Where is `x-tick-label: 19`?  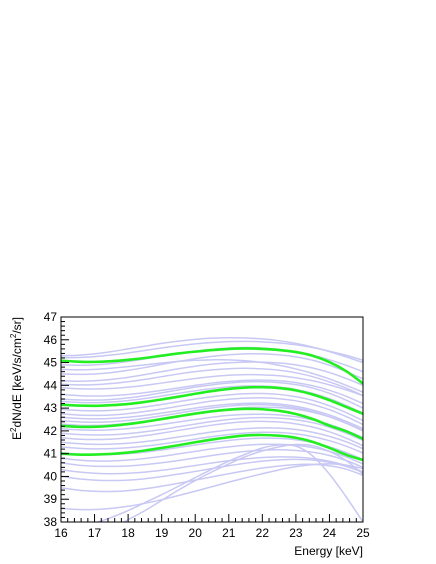
x-tick-label: 19 is located at coordinates (162, 533).